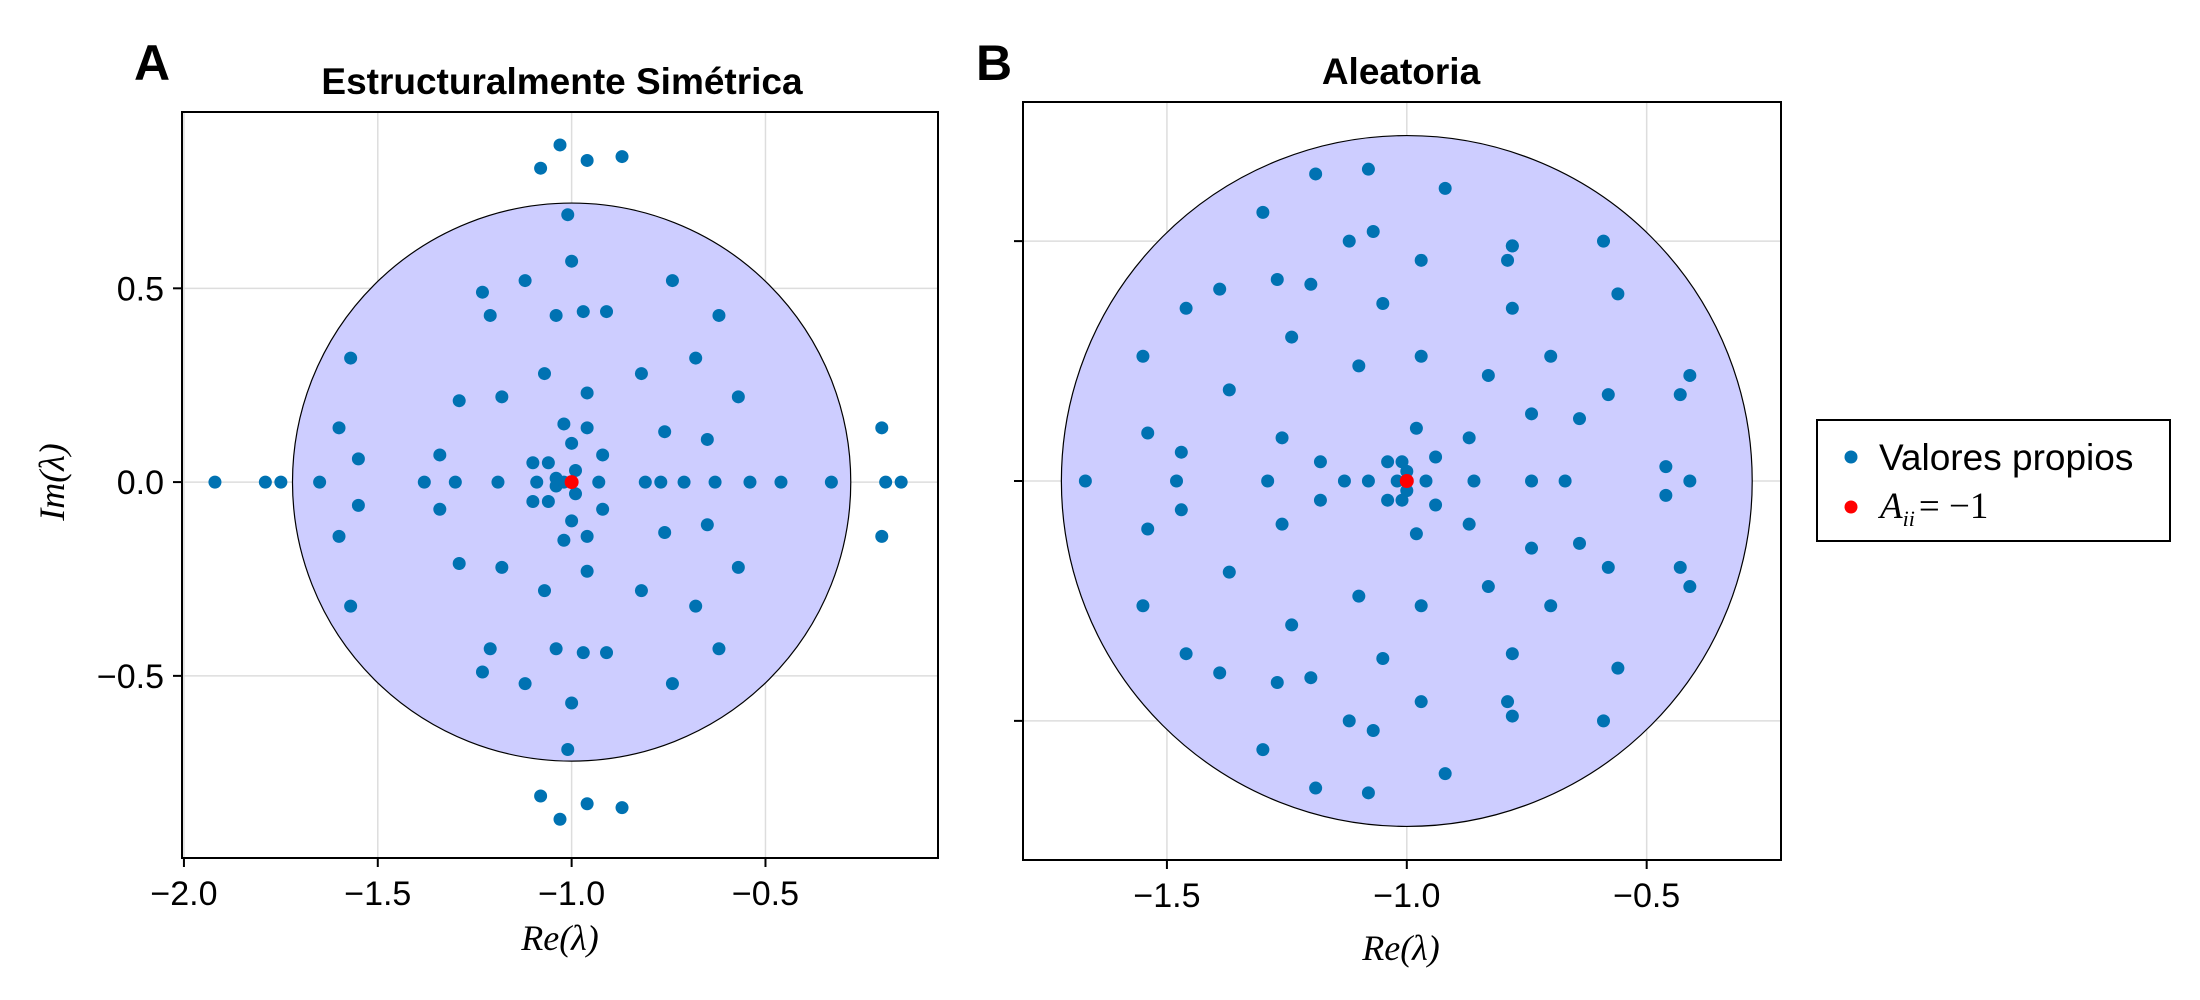 The height and width of the screenshot is (1000, 2200). What do you see at coordinates (1018, 481) in the screenshot?
I see `panel-b-y-ticks` at bounding box center [1018, 481].